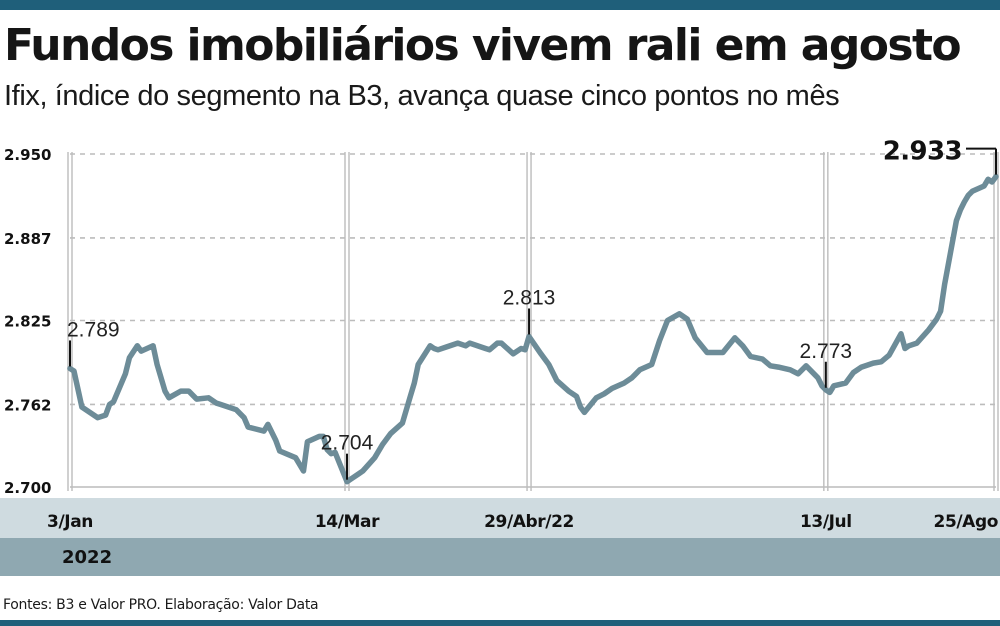 Image resolution: width=1000 pixels, height=626 pixels. Describe the element at coordinates (93, 329) in the screenshot. I see `annotation-label: 2.789` at that location.